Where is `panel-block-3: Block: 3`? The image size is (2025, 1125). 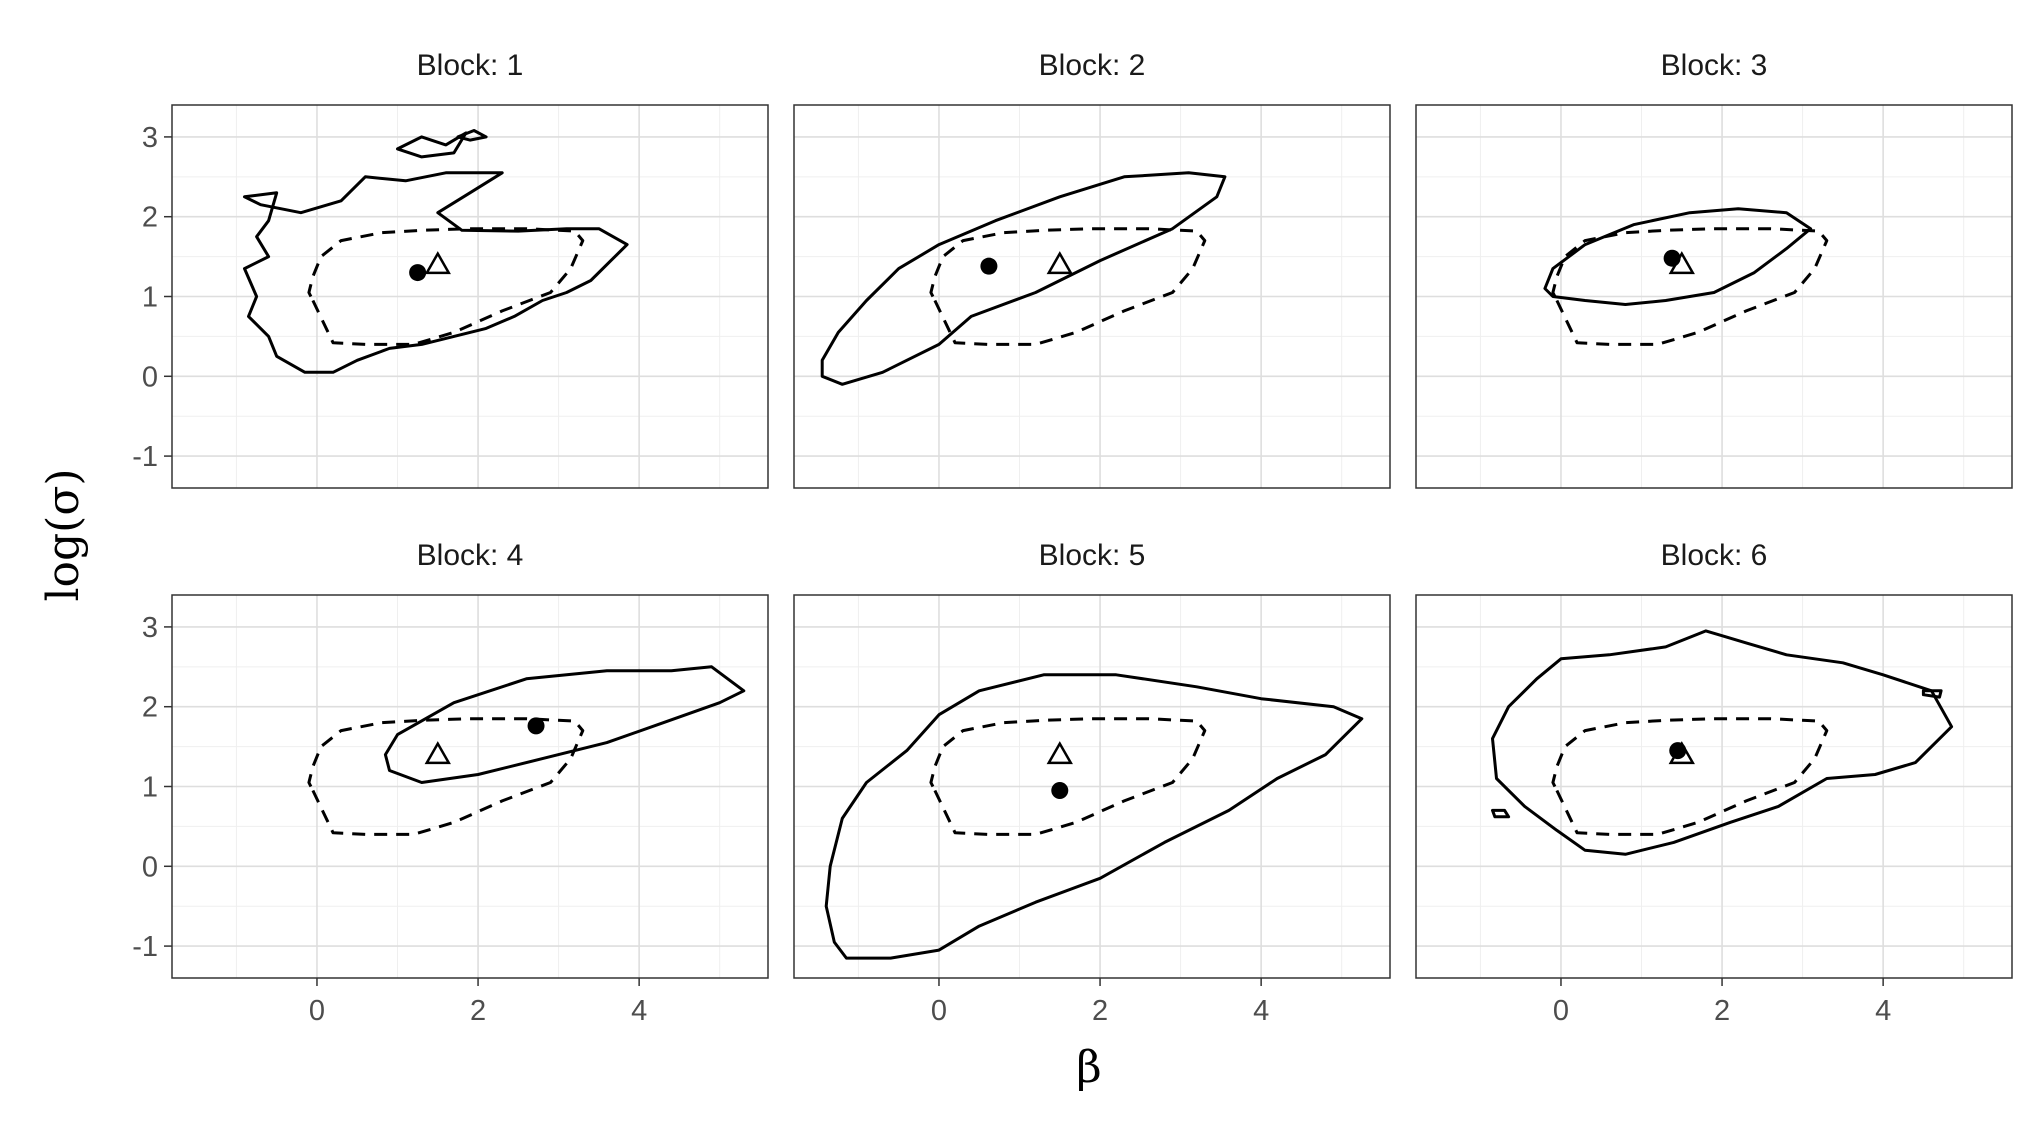
panel-block-3: Block: 3 is located at coordinates (1714, 269).